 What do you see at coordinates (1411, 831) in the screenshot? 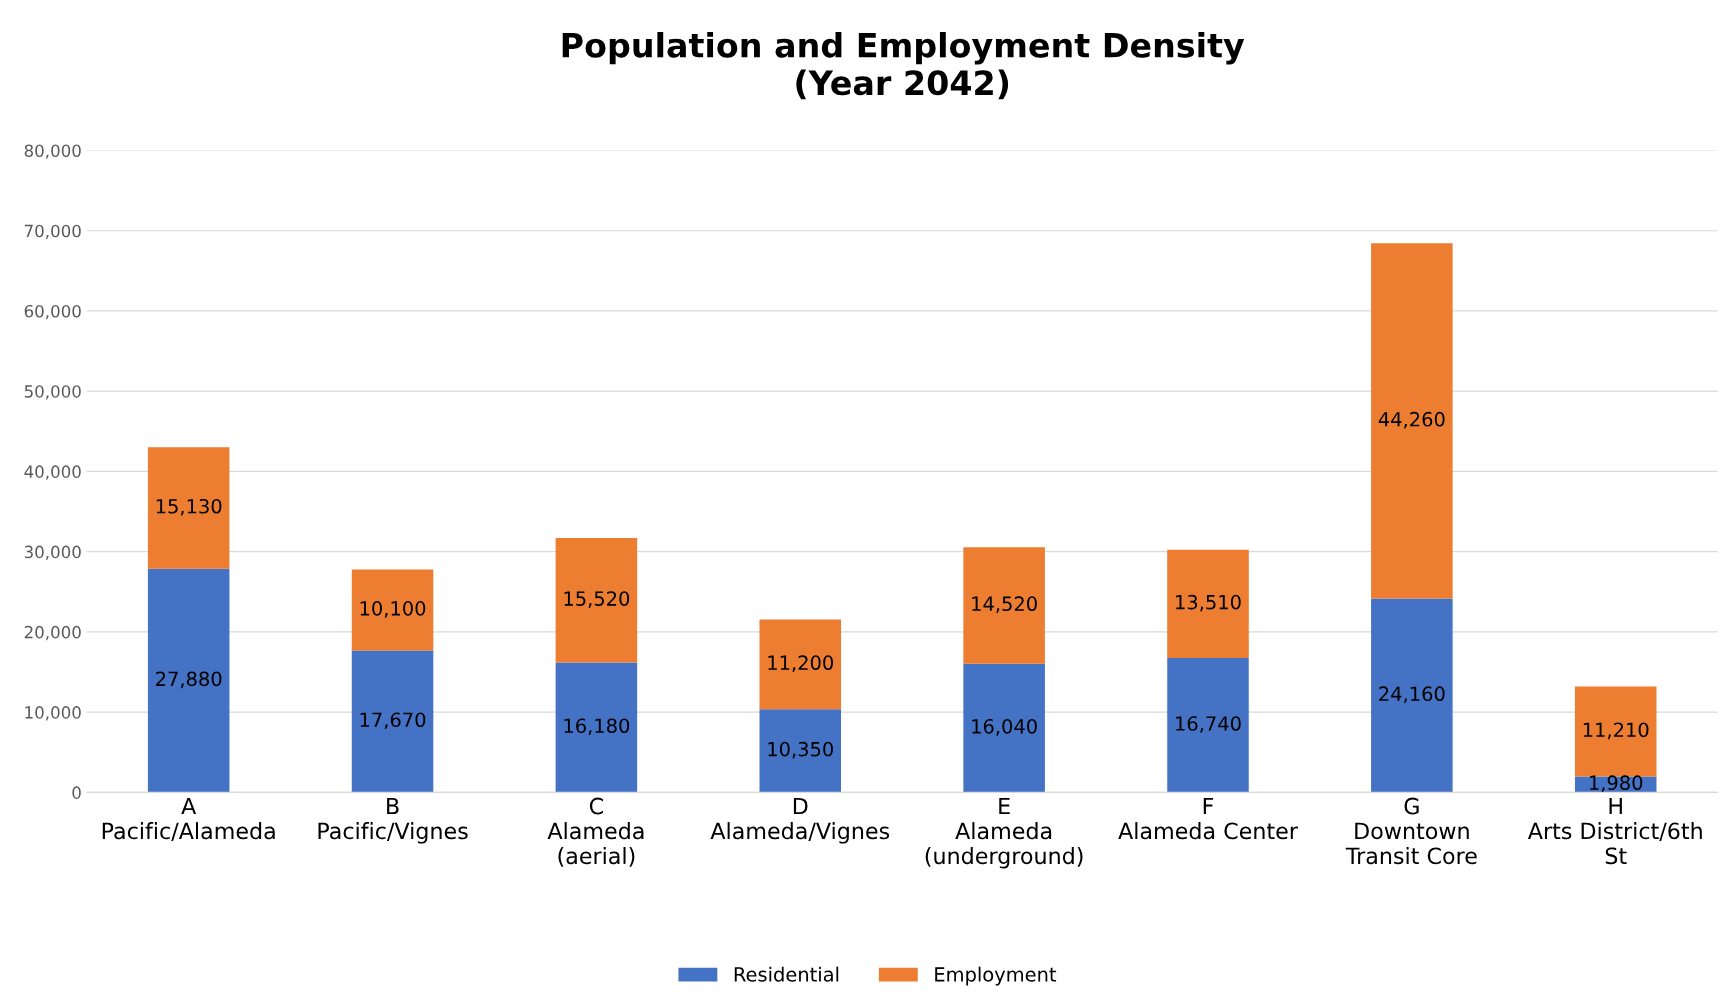
I see `x-tick-label: G Downtown Transit Core` at bounding box center [1411, 831].